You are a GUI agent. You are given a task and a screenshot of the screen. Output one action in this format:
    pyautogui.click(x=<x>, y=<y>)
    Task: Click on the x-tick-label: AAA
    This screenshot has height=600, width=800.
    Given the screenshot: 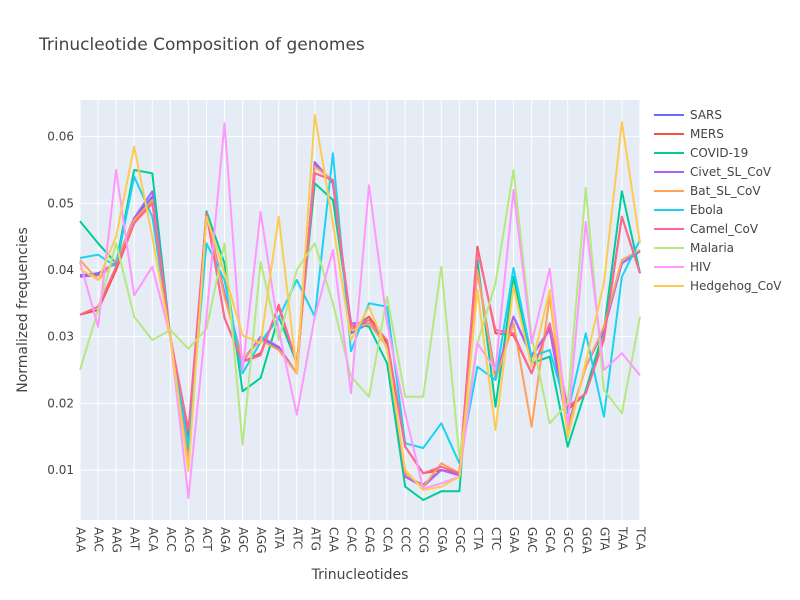 What is the action you would take?
    pyautogui.click(x=81, y=540)
    